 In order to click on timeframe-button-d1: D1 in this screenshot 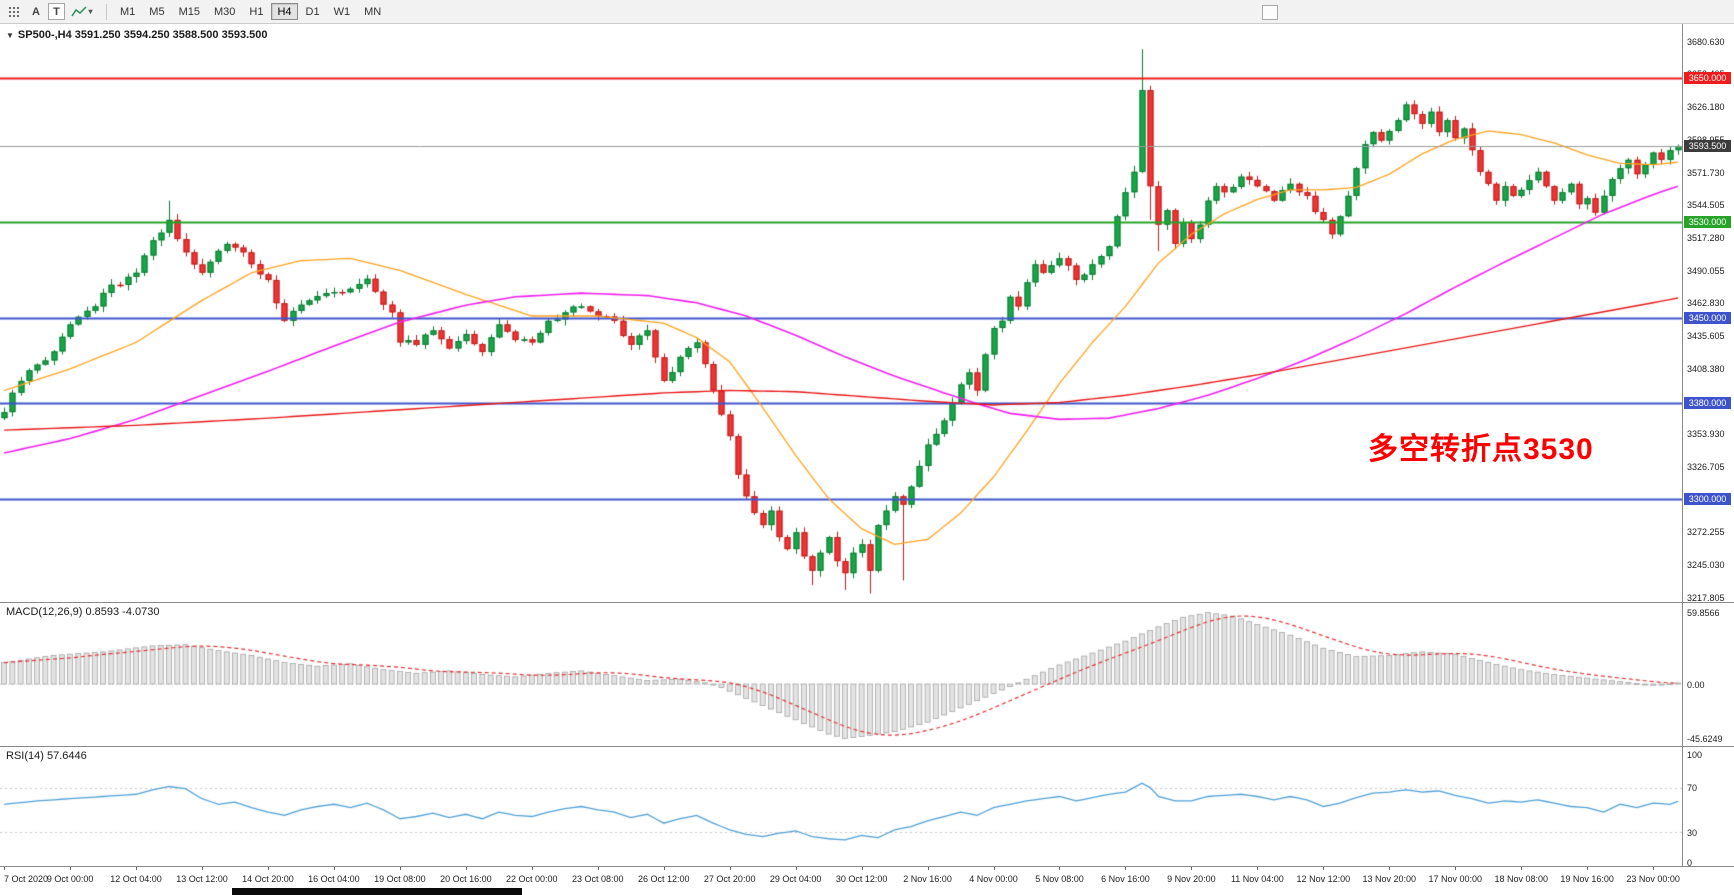, I will do `click(312, 11)`.